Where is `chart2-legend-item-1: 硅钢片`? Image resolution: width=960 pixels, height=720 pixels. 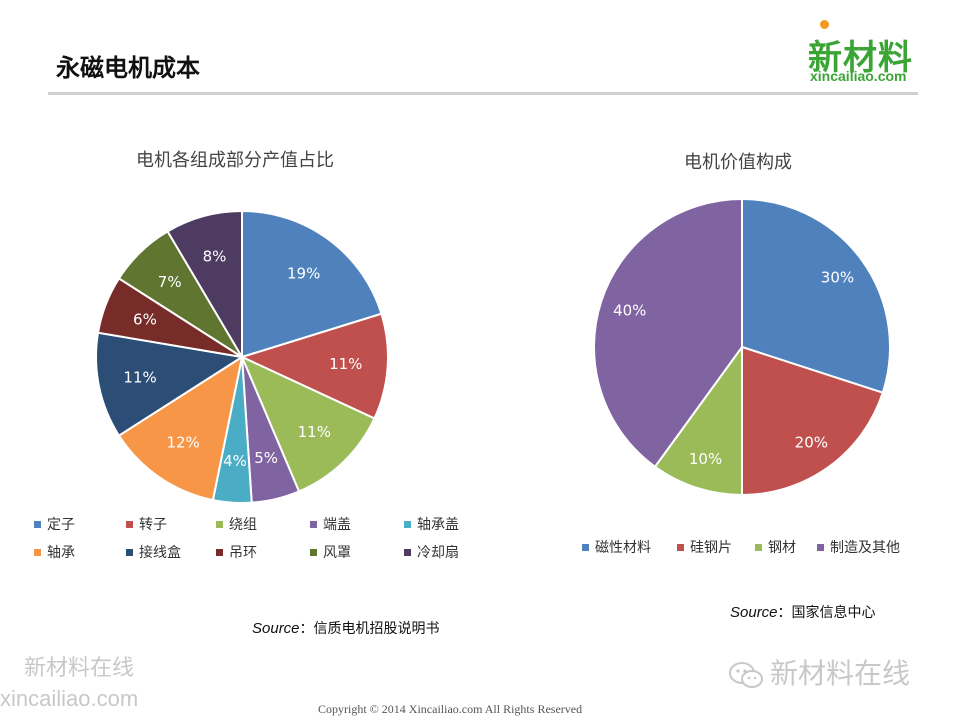 chart2-legend-item-1: 硅钢片 is located at coordinates (704, 547).